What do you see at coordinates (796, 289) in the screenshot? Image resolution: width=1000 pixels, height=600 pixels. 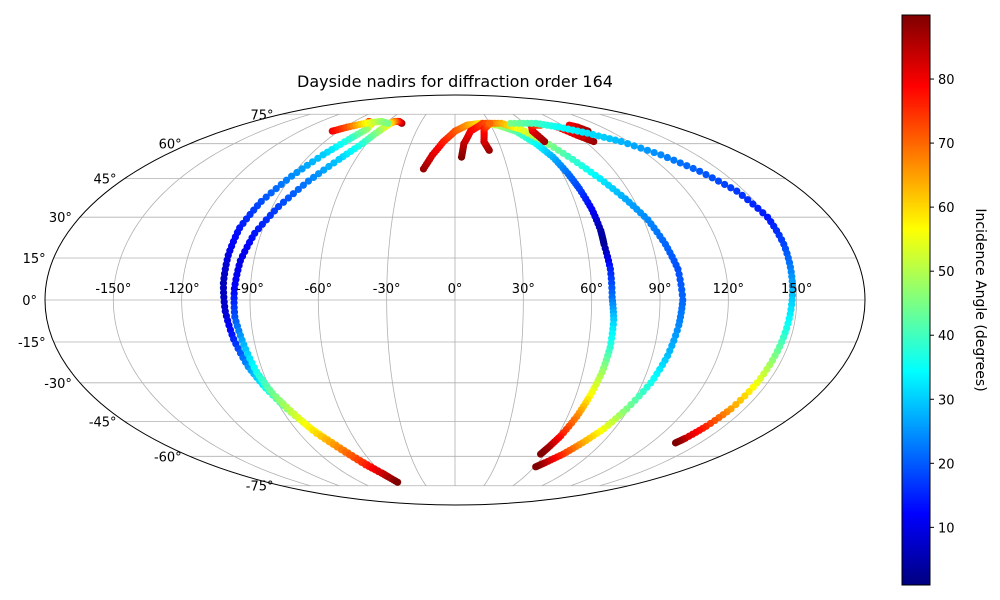 I see `lon-tick-label: 150°` at bounding box center [796, 289].